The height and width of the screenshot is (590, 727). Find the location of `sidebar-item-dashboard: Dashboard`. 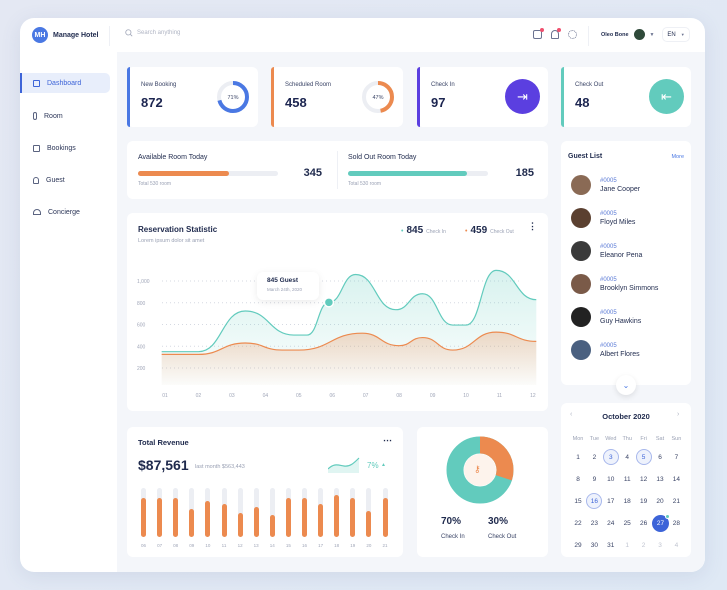

sidebar-item-dashboard: Dashboard is located at coordinates (65, 83).